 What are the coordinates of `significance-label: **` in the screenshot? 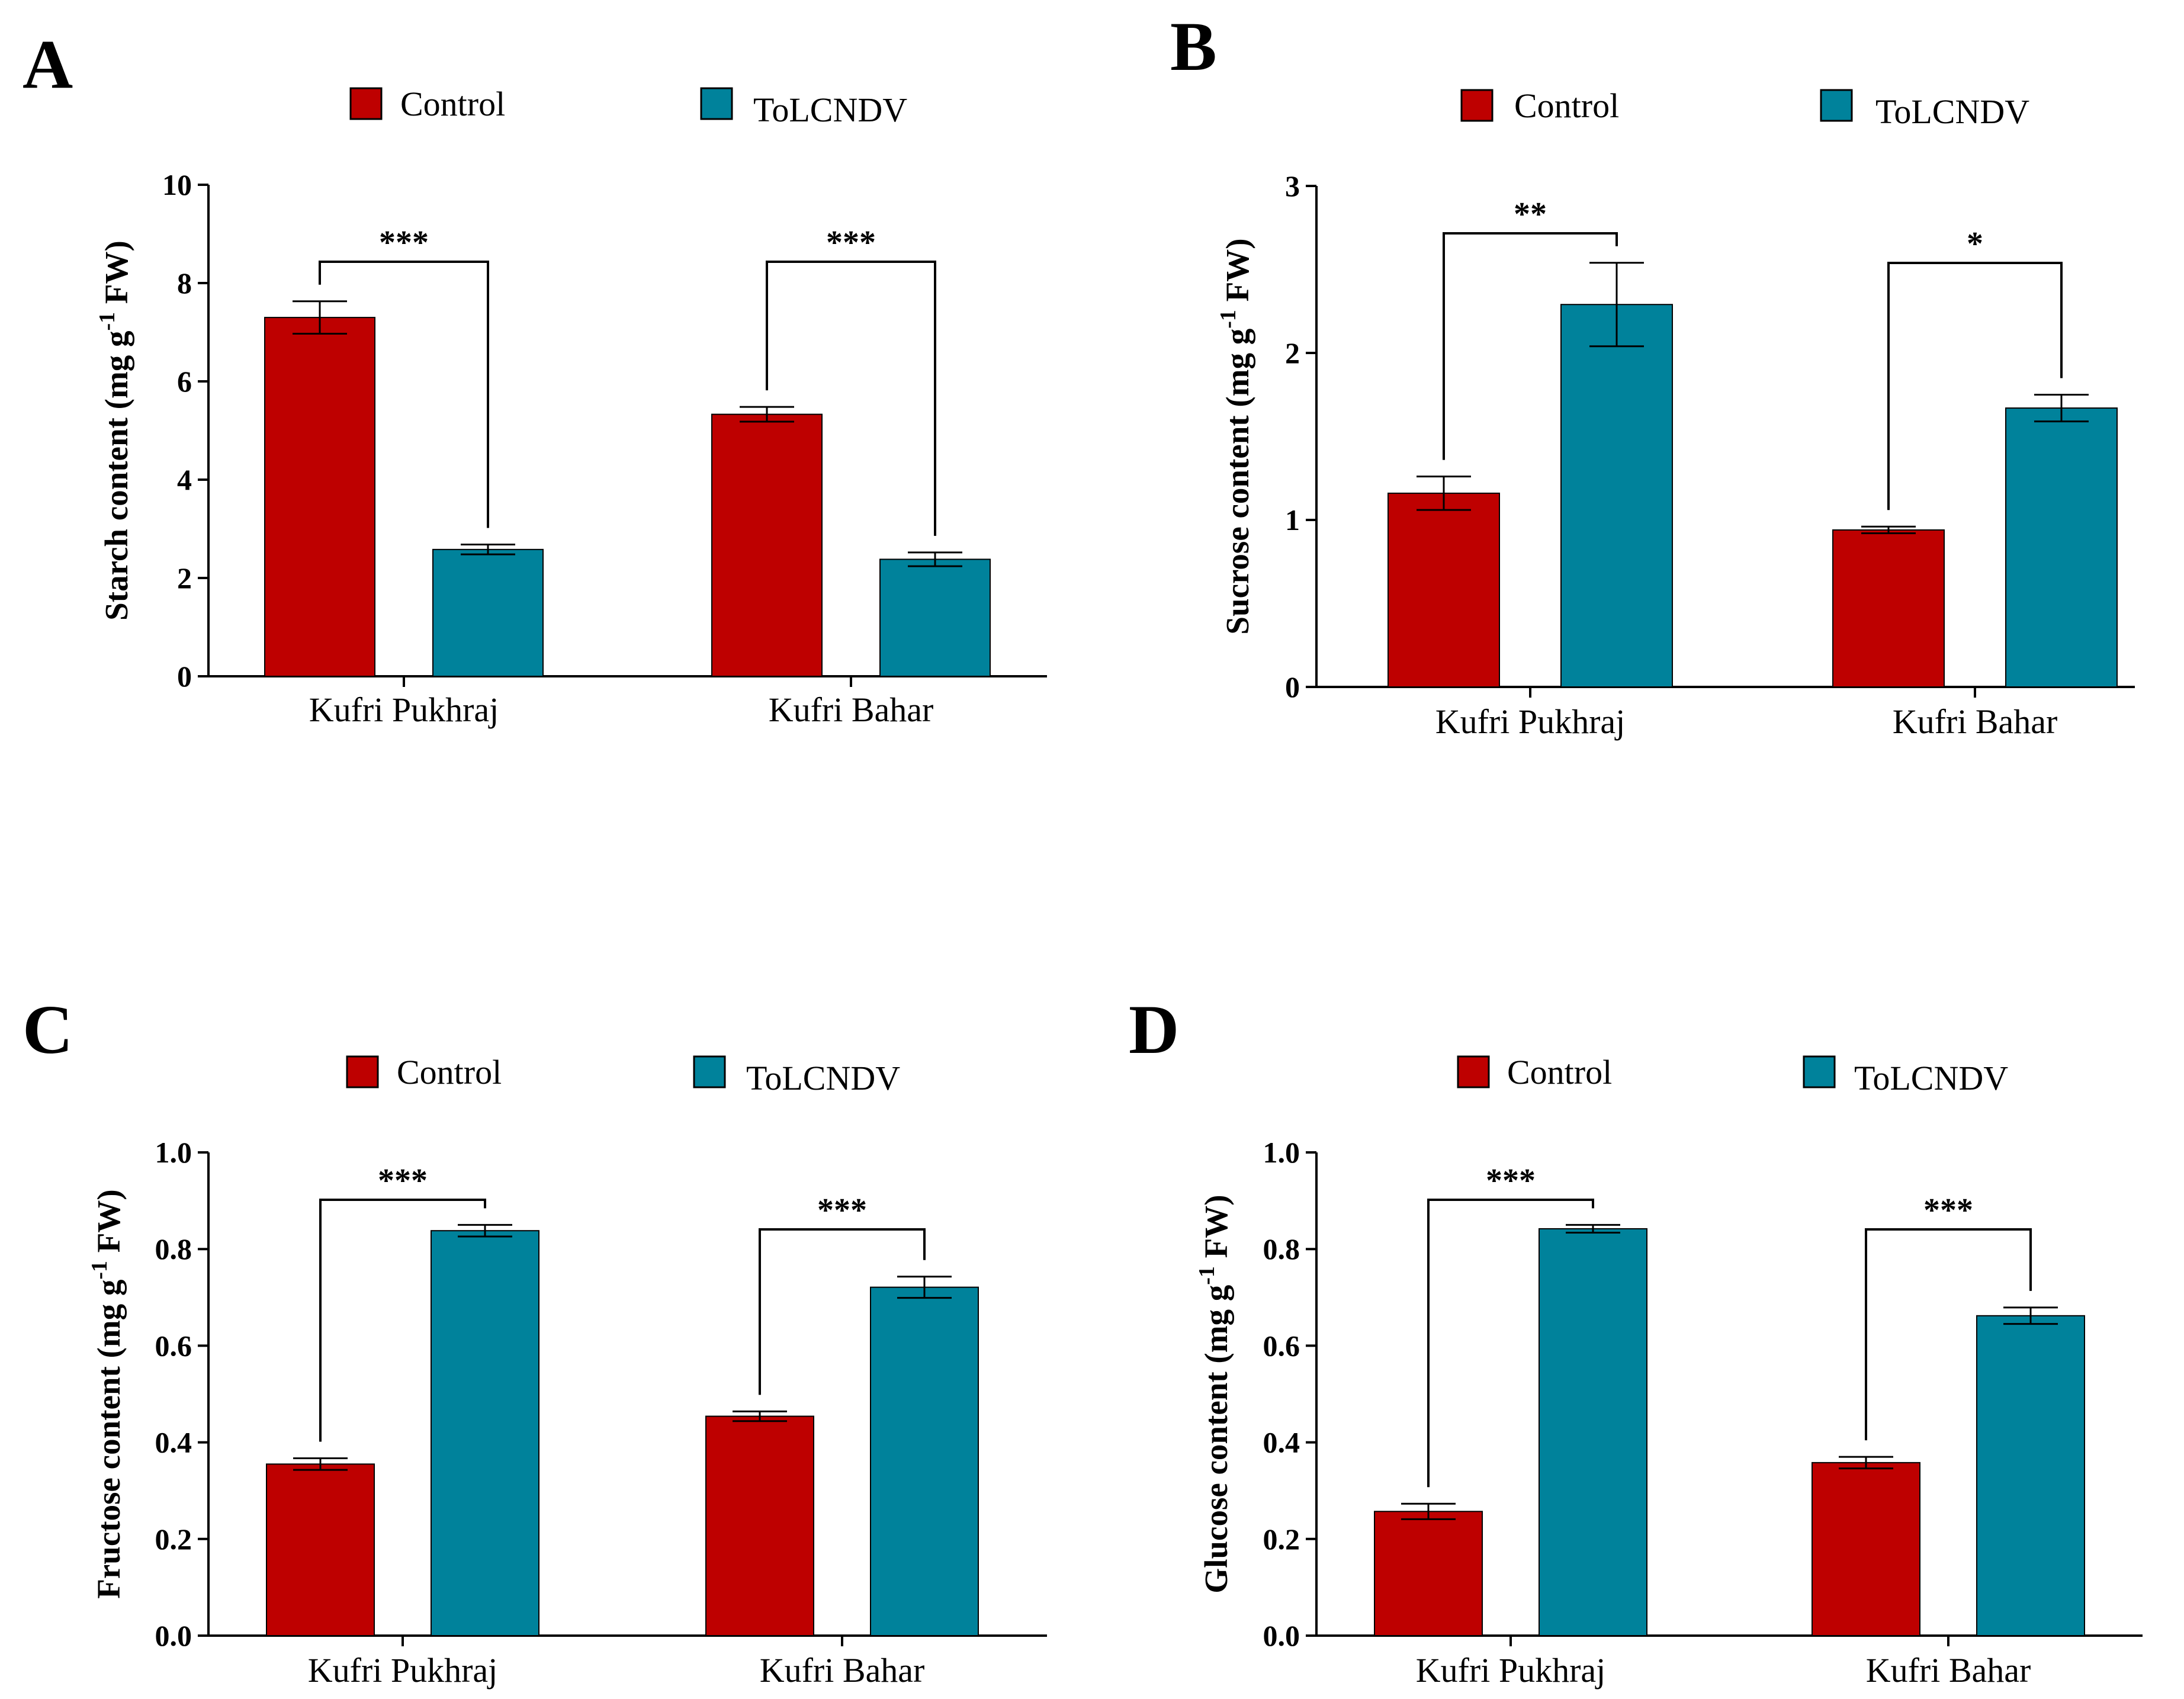 It's located at (1530, 214).